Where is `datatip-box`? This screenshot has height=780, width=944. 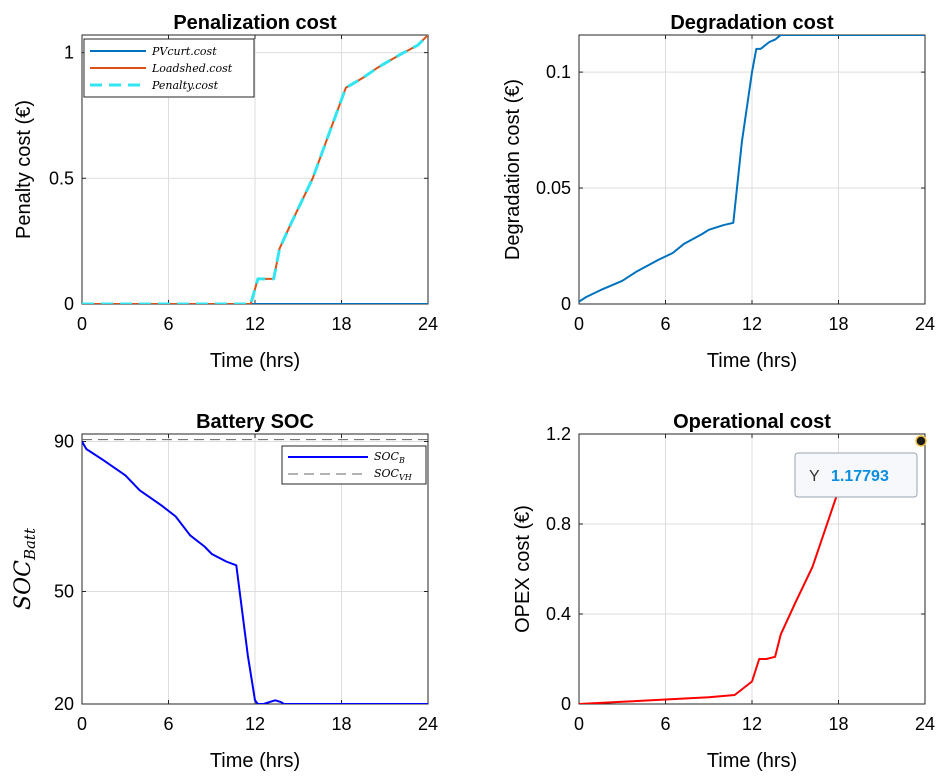
datatip-box is located at coordinates (856, 475).